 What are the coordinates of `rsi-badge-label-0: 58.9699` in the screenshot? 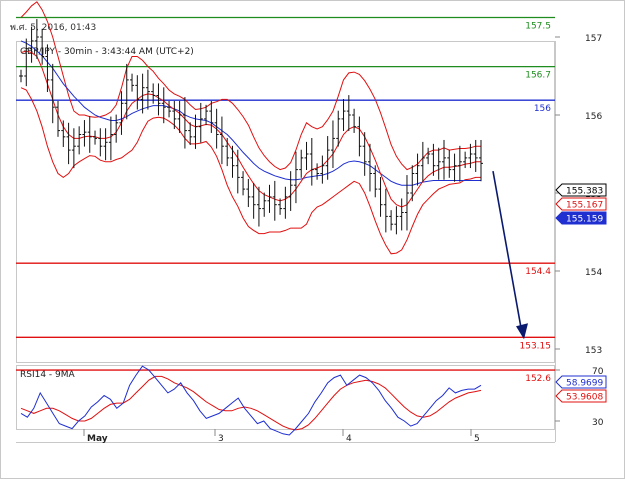 It's located at (584, 384).